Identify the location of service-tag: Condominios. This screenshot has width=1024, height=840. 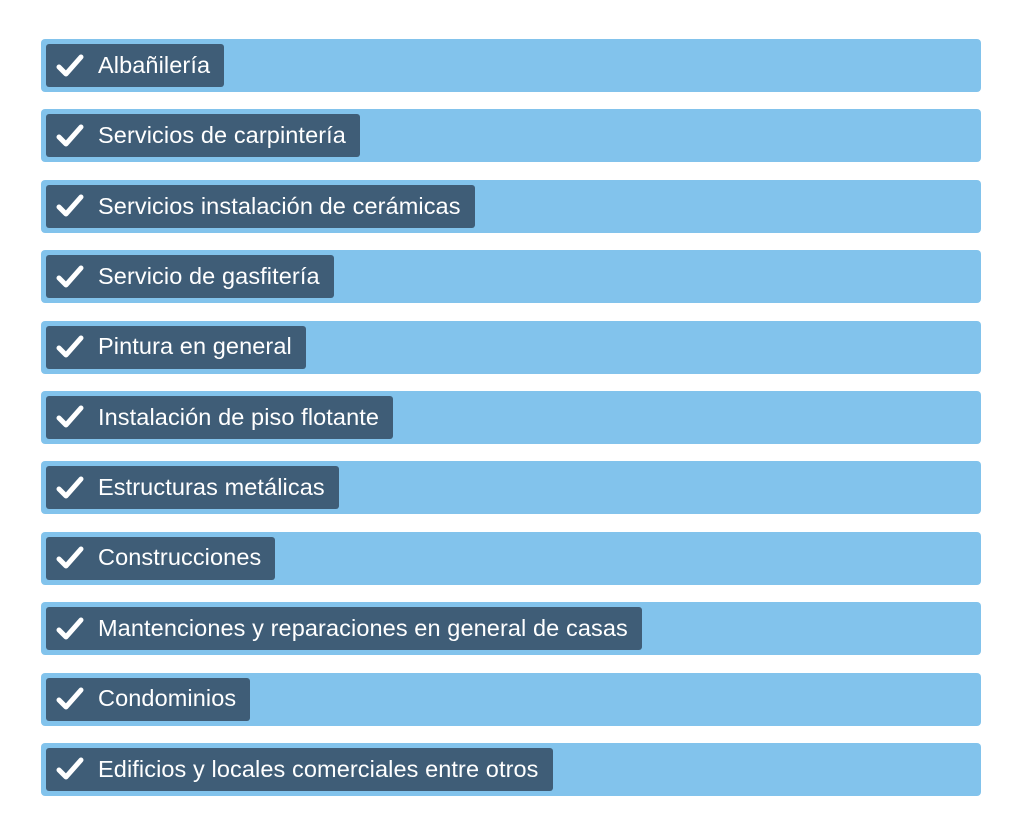
(148, 699).